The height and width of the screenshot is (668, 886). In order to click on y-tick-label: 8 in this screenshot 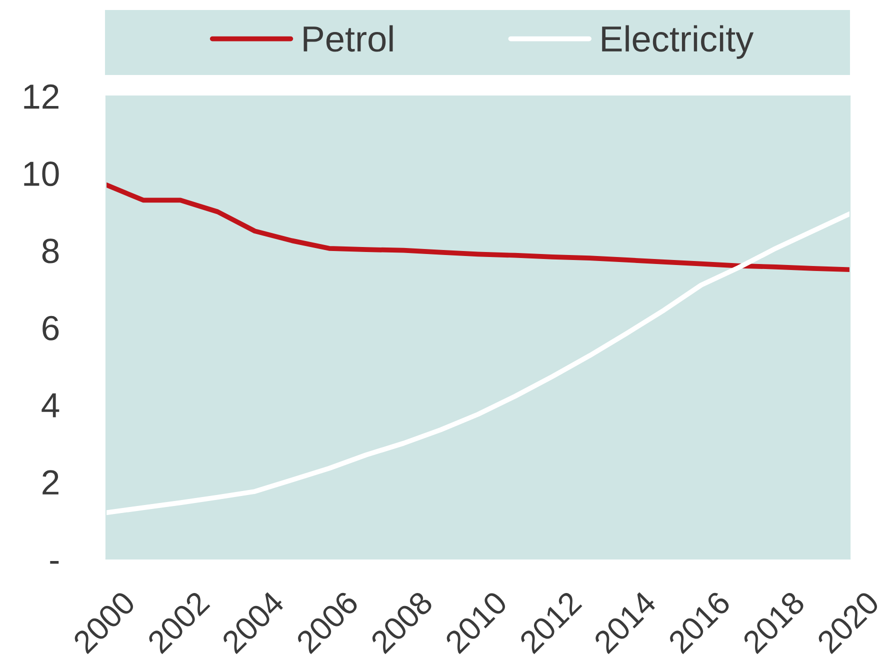, I will do `click(50, 251)`.